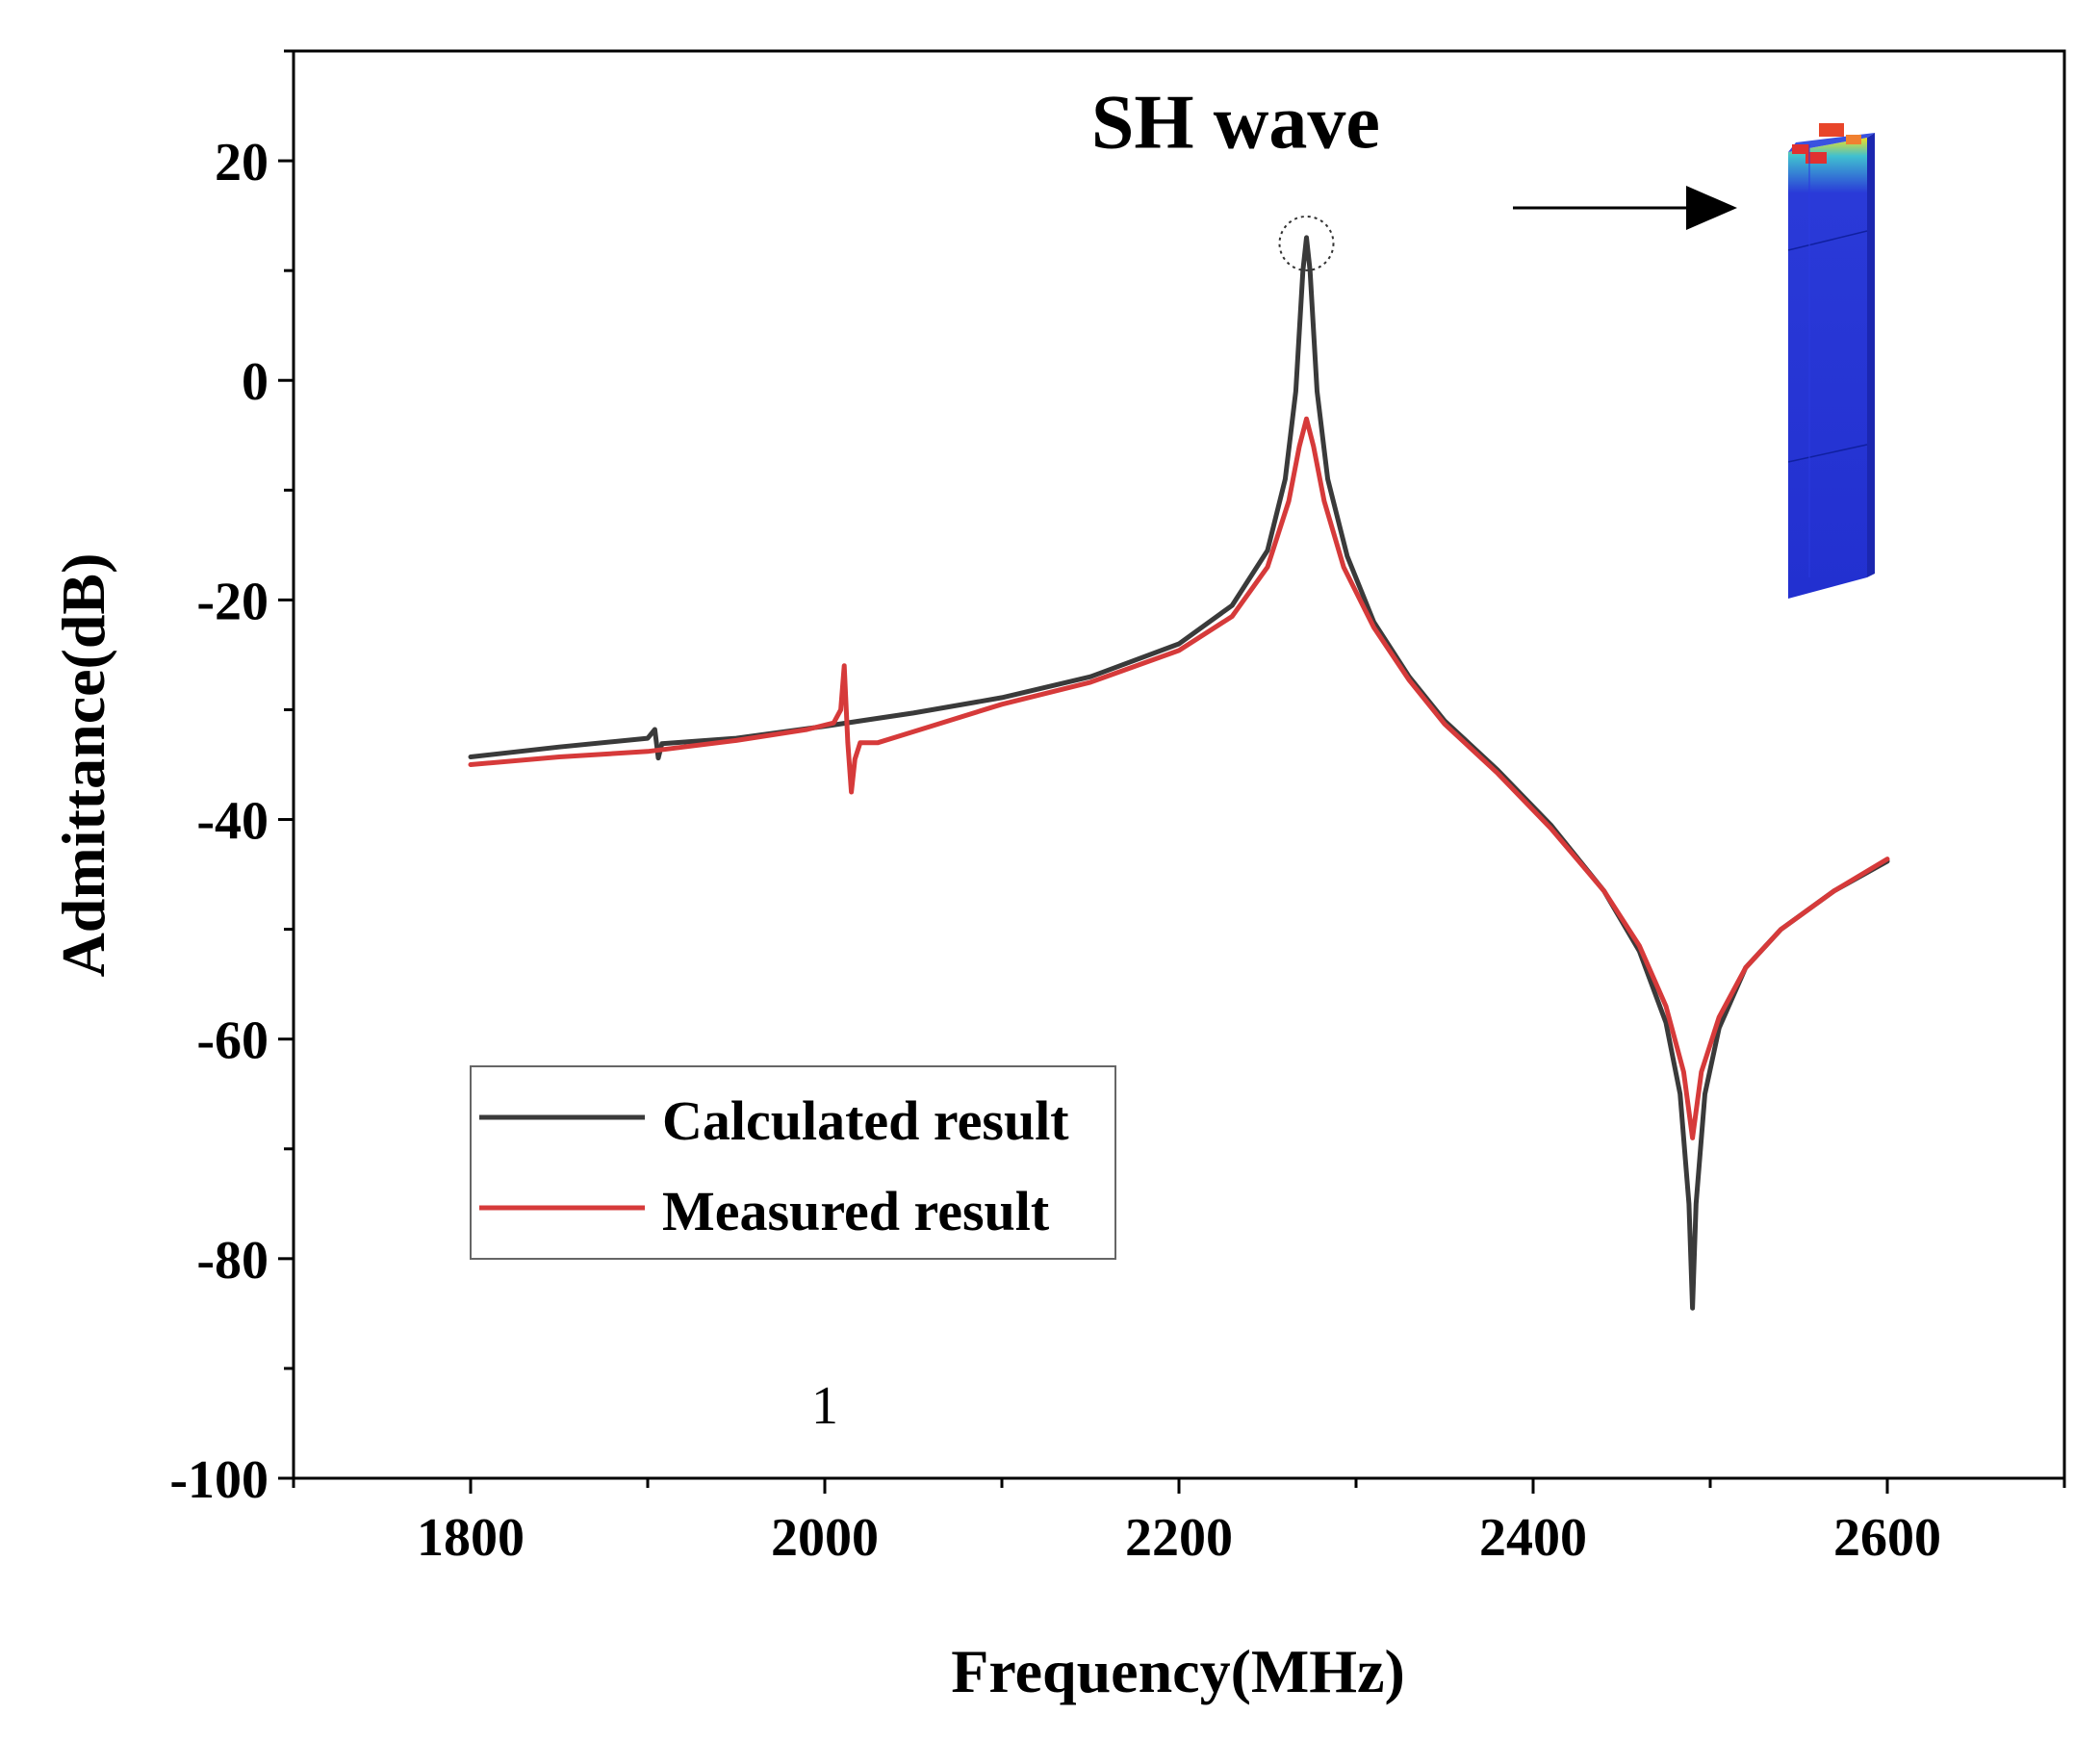 Image resolution: width=2100 pixels, height=1740 pixels. I want to click on legend: Calculated result Measured result, so click(793, 1162).